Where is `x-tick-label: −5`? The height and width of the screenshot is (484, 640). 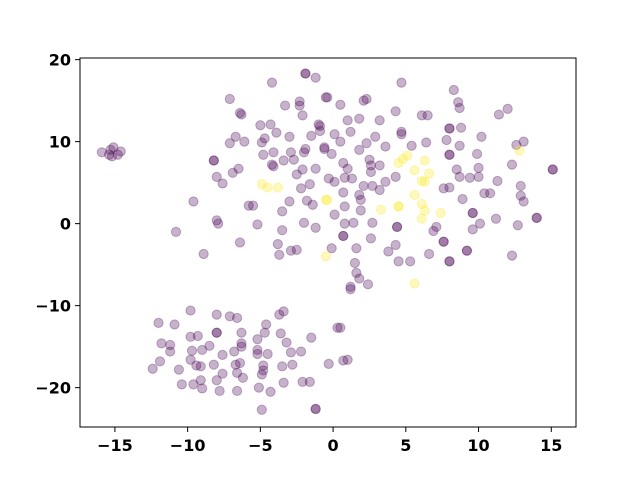 x-tick-label: −5 is located at coordinates (260, 445).